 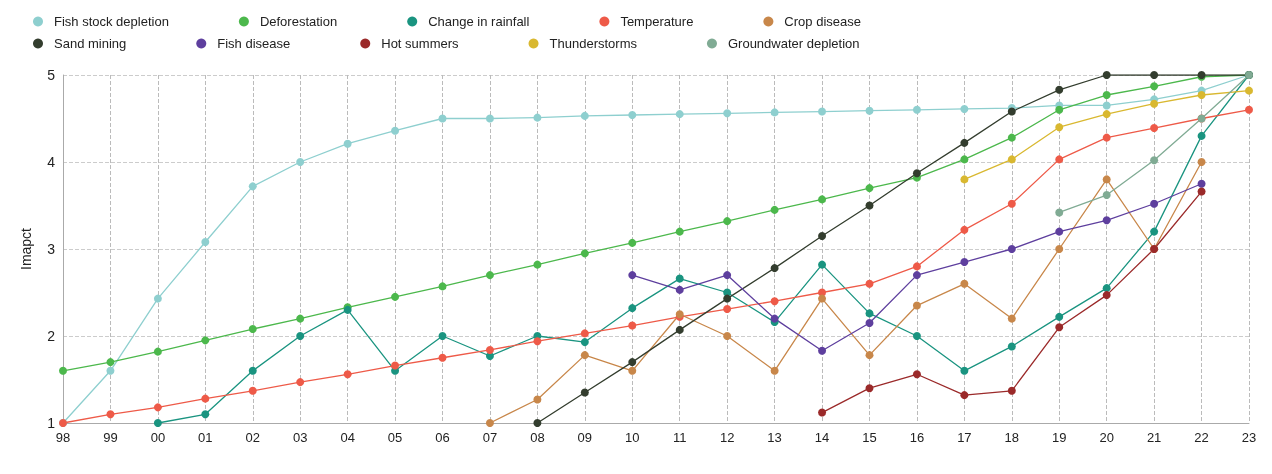 I want to click on x-tick-label: 01, so click(x=205, y=437).